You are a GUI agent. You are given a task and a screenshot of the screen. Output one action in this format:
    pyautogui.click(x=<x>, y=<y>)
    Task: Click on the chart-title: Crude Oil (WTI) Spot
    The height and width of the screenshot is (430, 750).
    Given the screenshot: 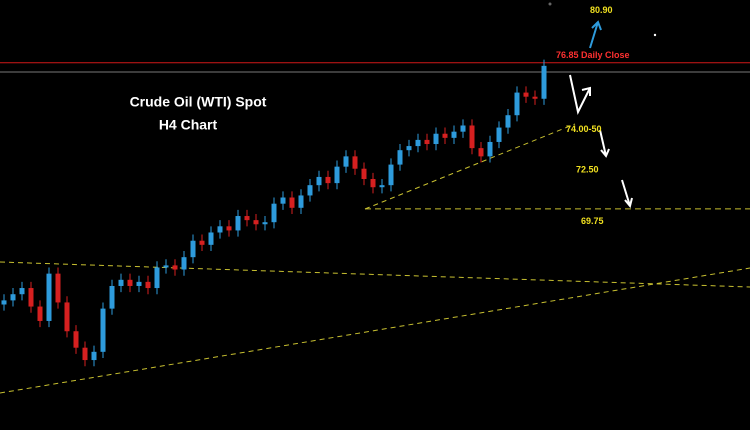 What is the action you would take?
    pyautogui.click(x=198, y=102)
    